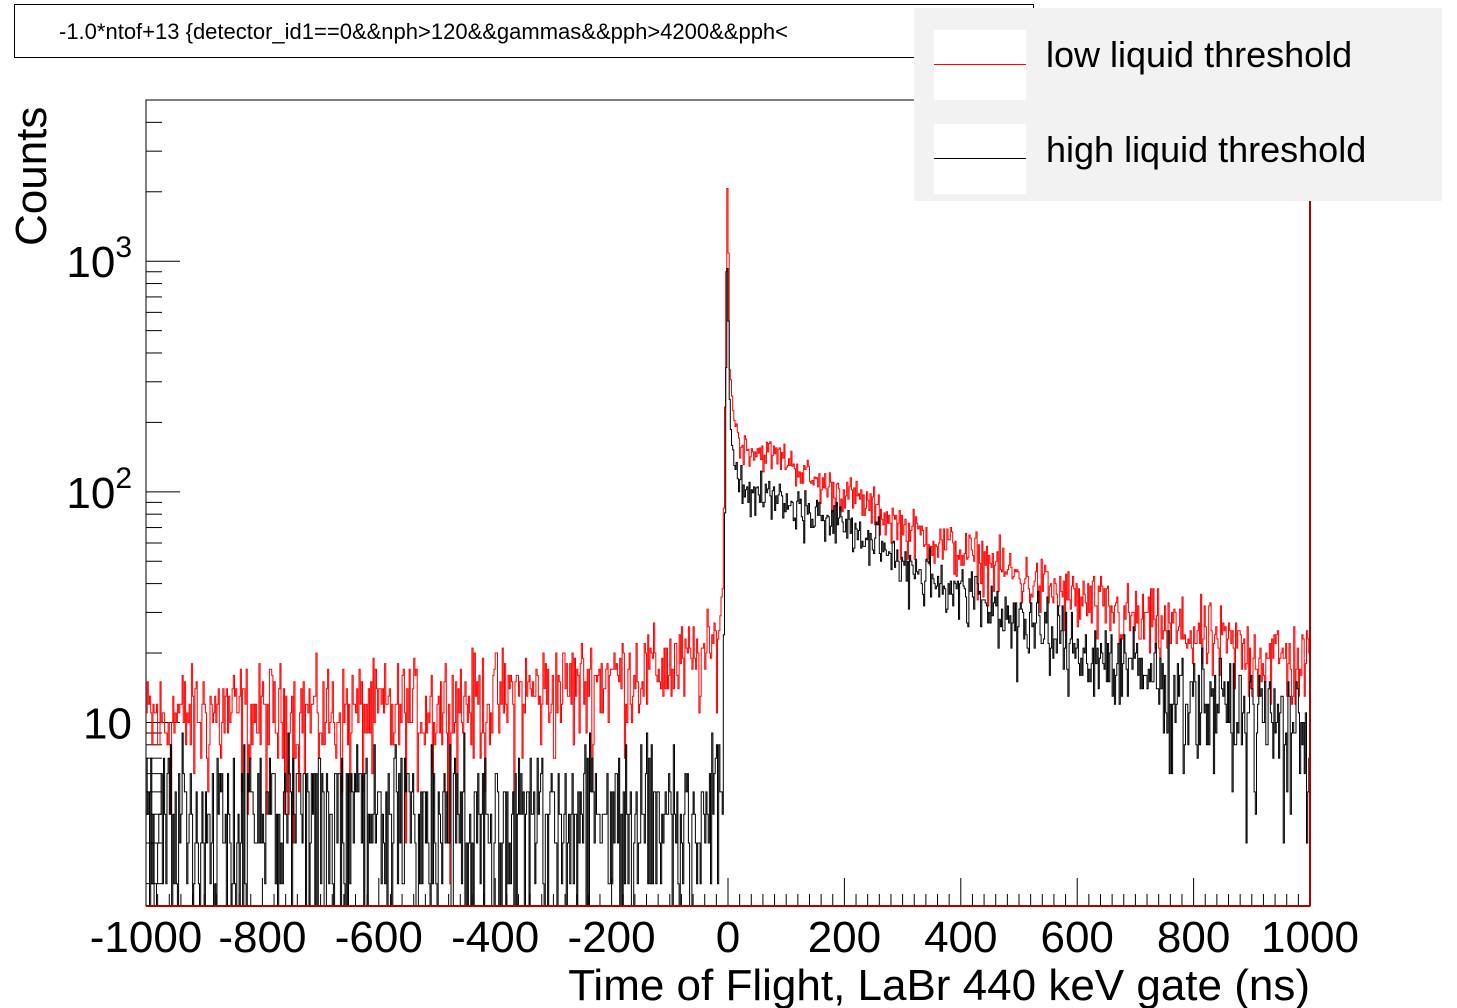 The width and height of the screenshot is (1457, 1008). Describe the element at coordinates (1193, 937) in the screenshot. I see `x-tick-label: 800` at that location.